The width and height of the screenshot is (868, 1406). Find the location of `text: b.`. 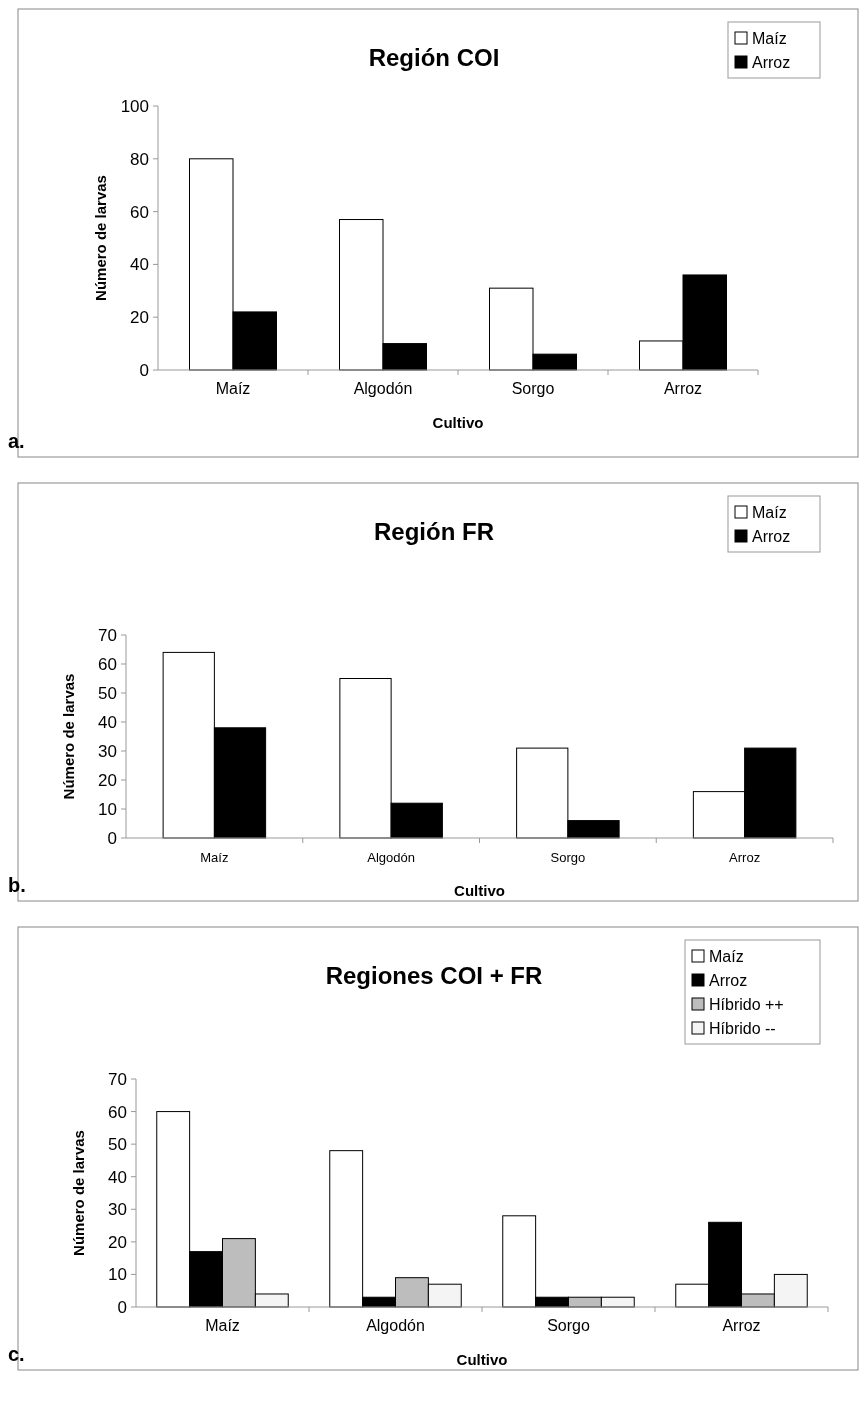

text: b. is located at coordinates (17, 885).